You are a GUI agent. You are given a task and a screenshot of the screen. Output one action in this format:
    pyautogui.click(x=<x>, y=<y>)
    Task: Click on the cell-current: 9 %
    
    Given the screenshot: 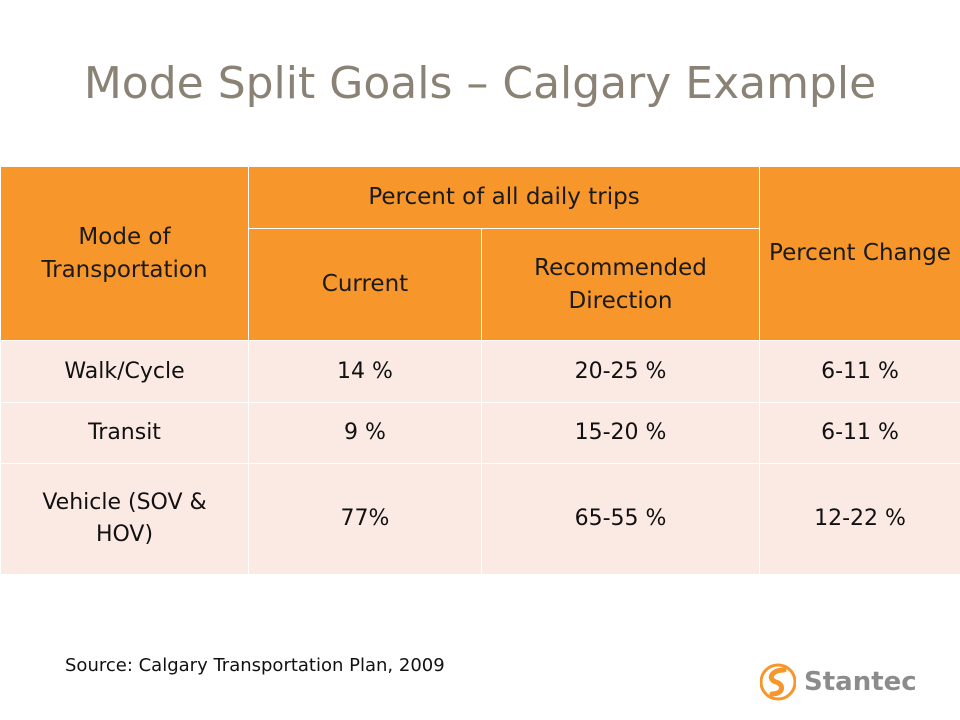 What is the action you would take?
    pyautogui.click(x=365, y=433)
    